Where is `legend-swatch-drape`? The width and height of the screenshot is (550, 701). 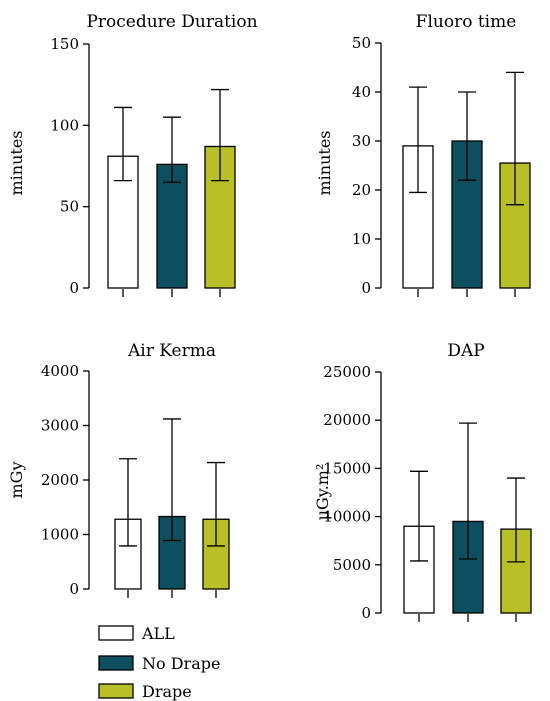
legend-swatch-drape is located at coordinates (116, 691).